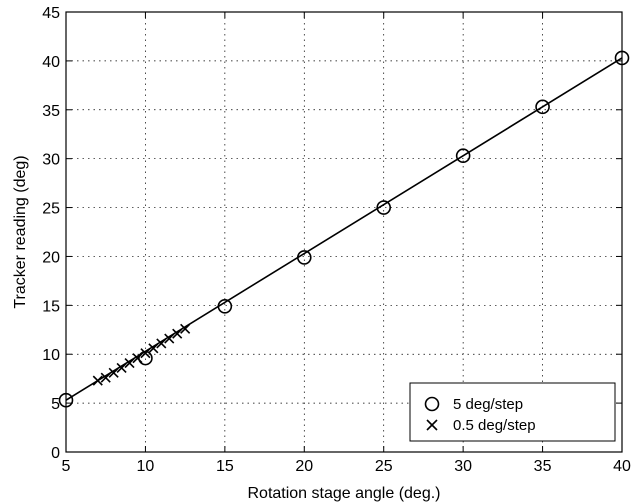 The width and height of the screenshot is (631, 503). What do you see at coordinates (494, 425) in the screenshot?
I see `legend-label-0-5-deg-step: 0.5 deg/step` at bounding box center [494, 425].